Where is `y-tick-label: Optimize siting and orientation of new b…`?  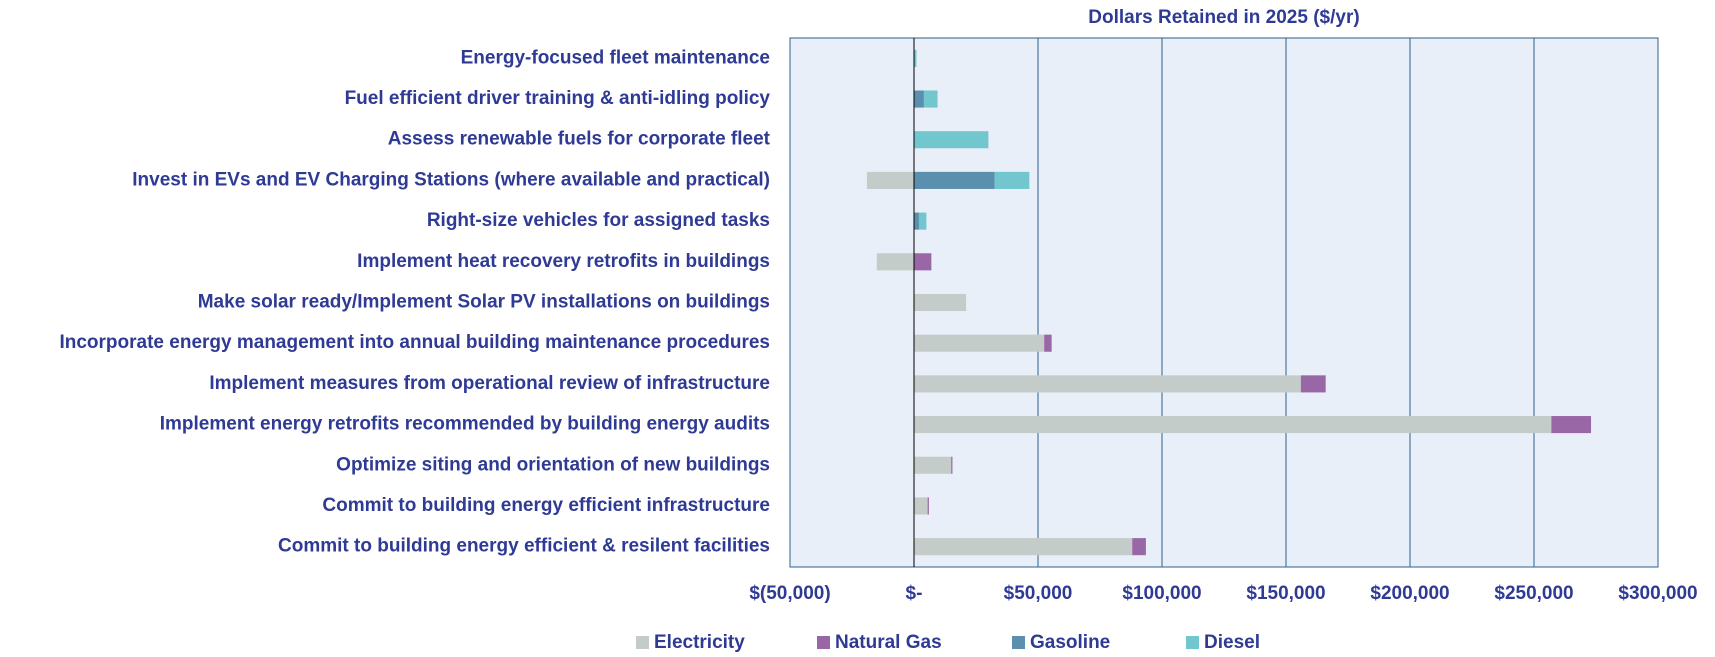
y-tick-label: Optimize siting and orientation of new b… is located at coordinates (553, 464).